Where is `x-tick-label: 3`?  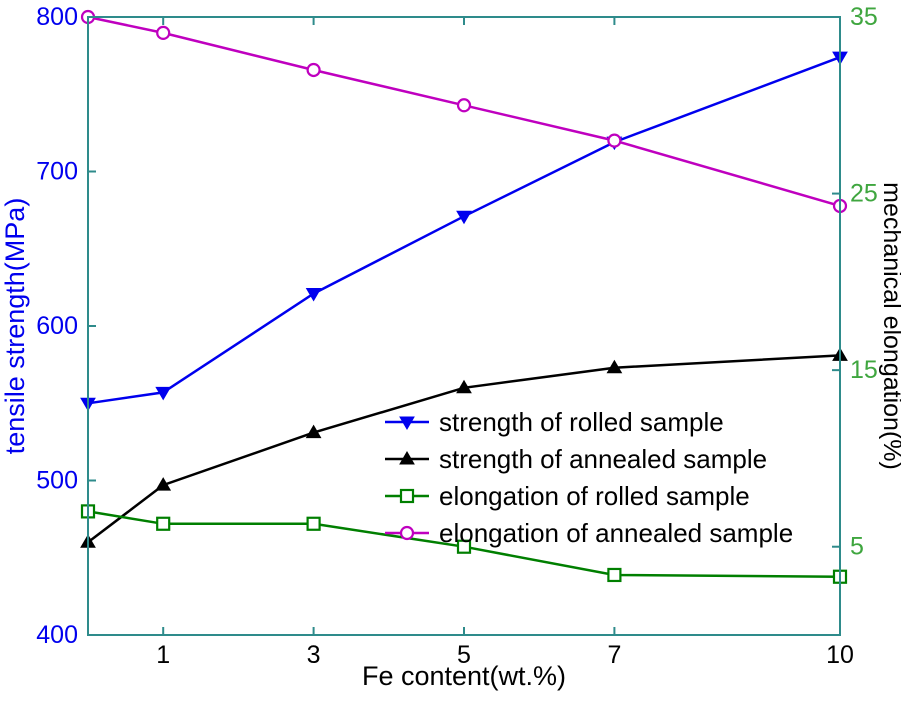
x-tick-label: 3 is located at coordinates (314, 655).